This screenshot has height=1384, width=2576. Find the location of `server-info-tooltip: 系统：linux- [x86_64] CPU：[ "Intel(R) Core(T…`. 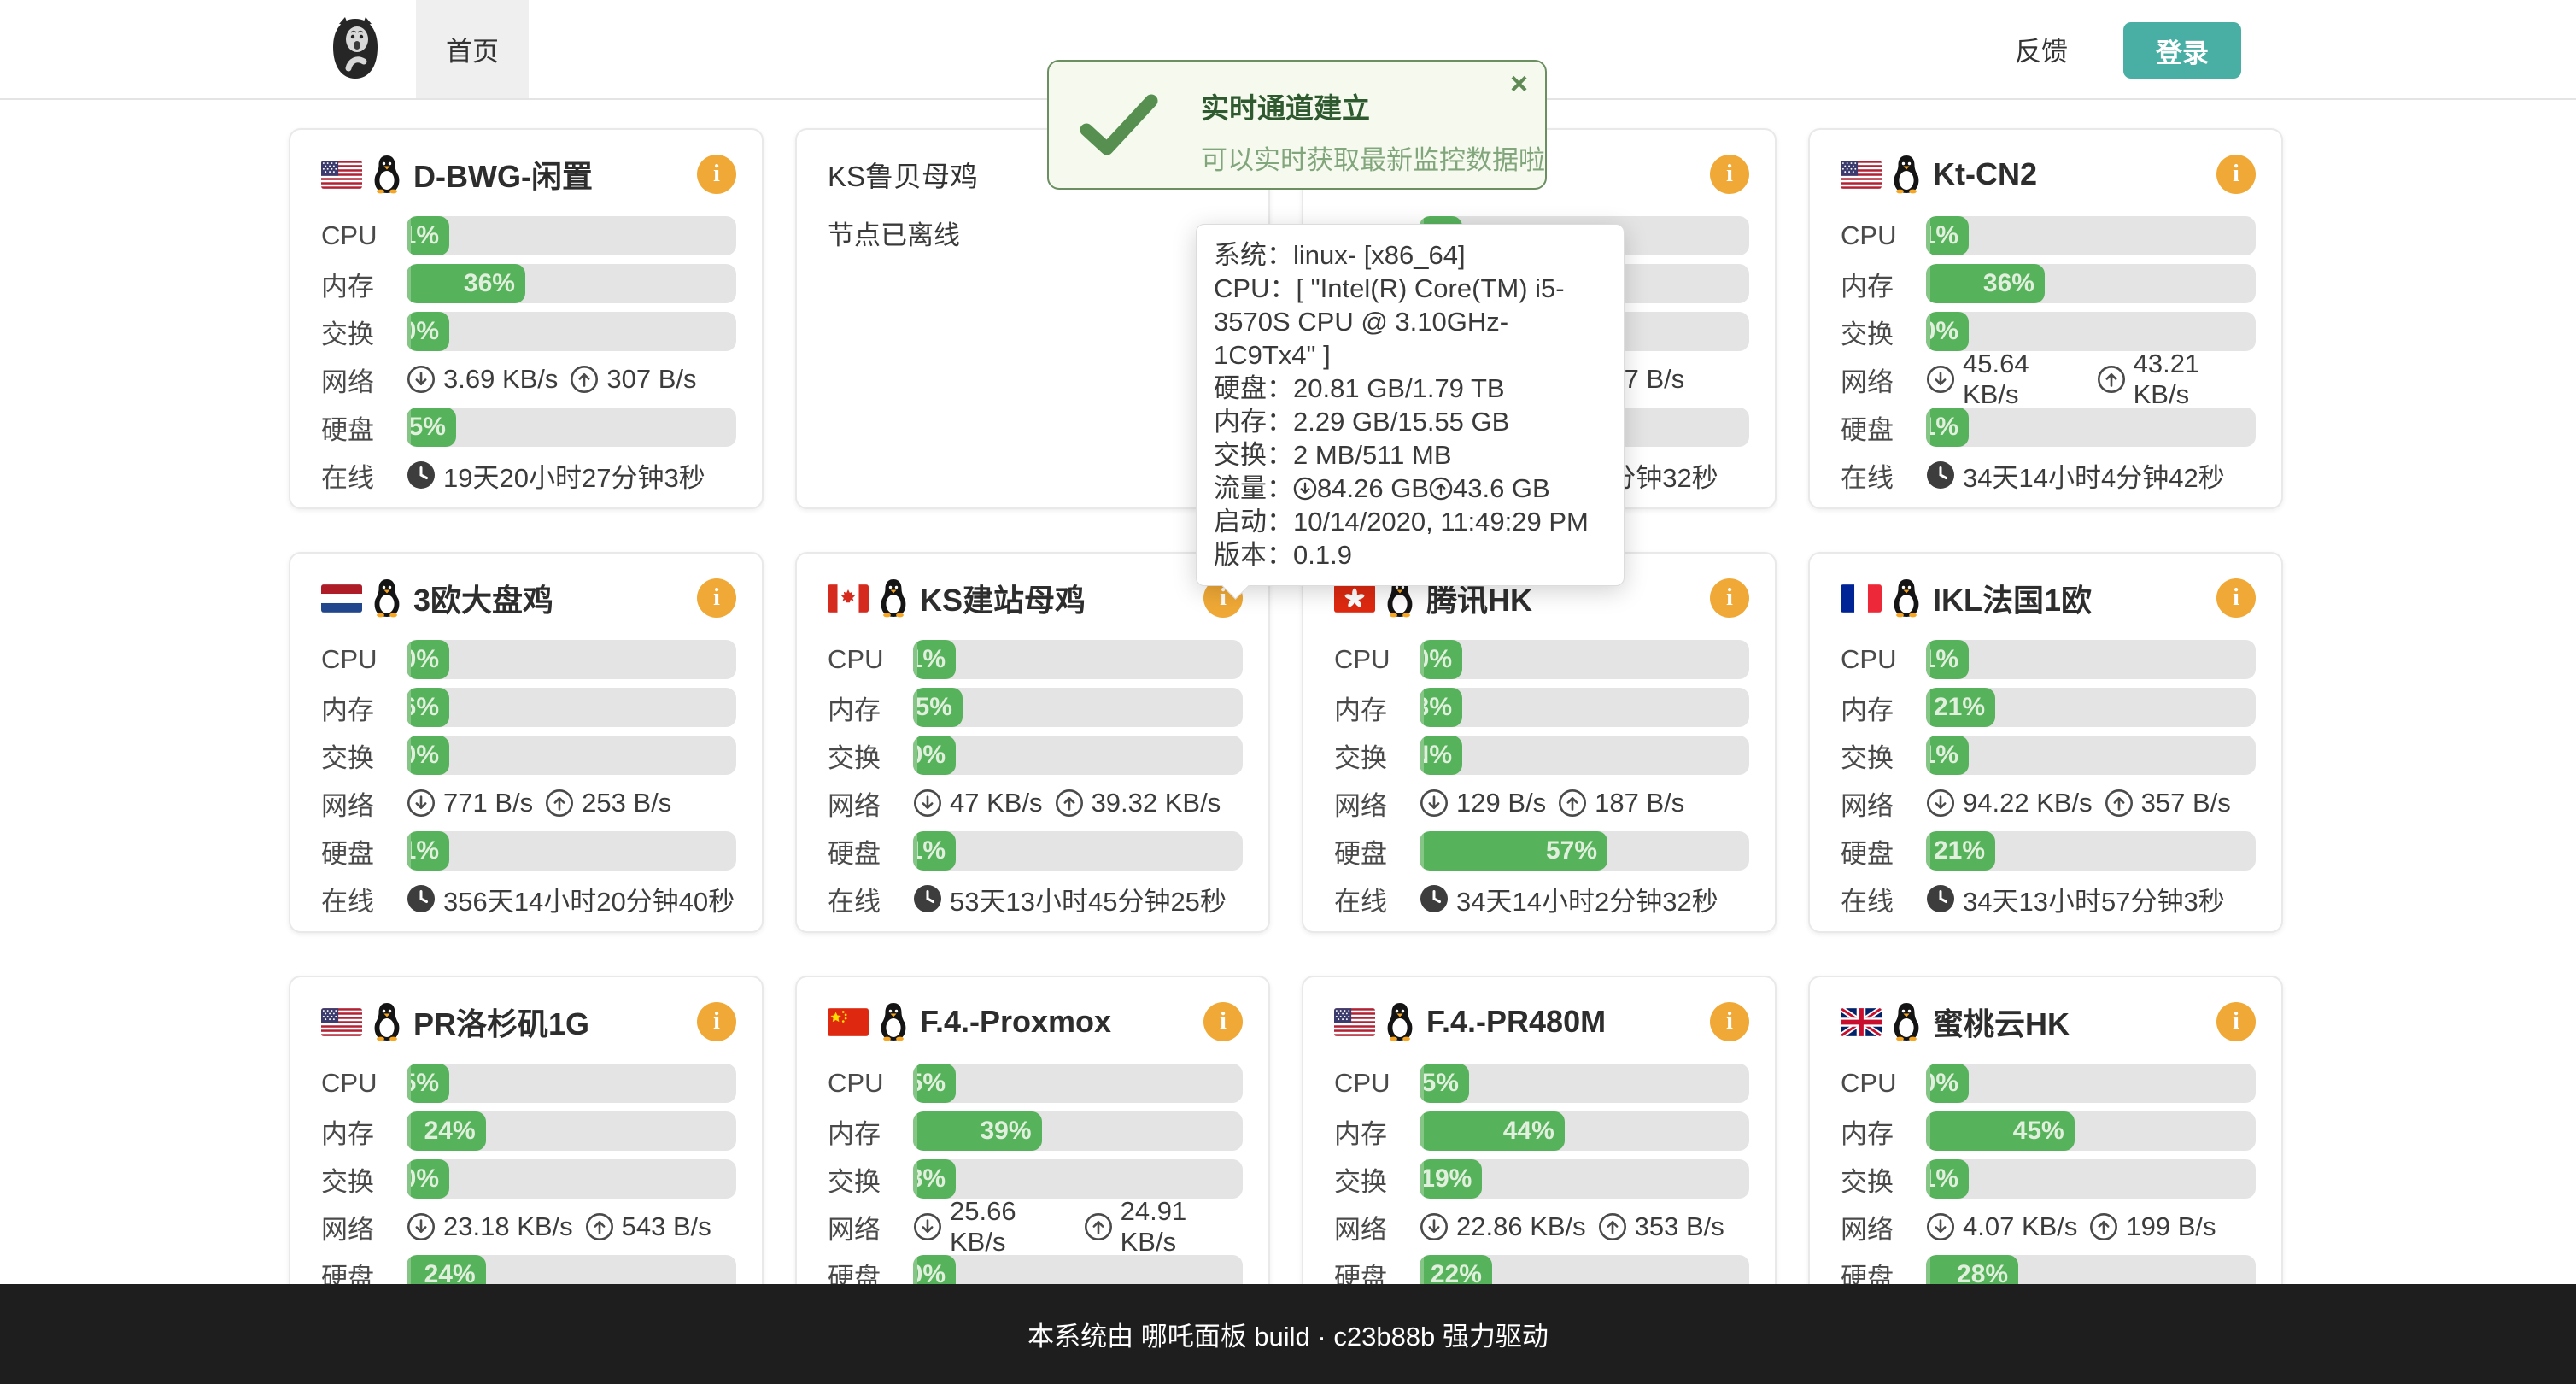

server-info-tooltip: 系统：linux- [x86_64] CPU：[ "Intel(R) Core(T… is located at coordinates (1410, 405).